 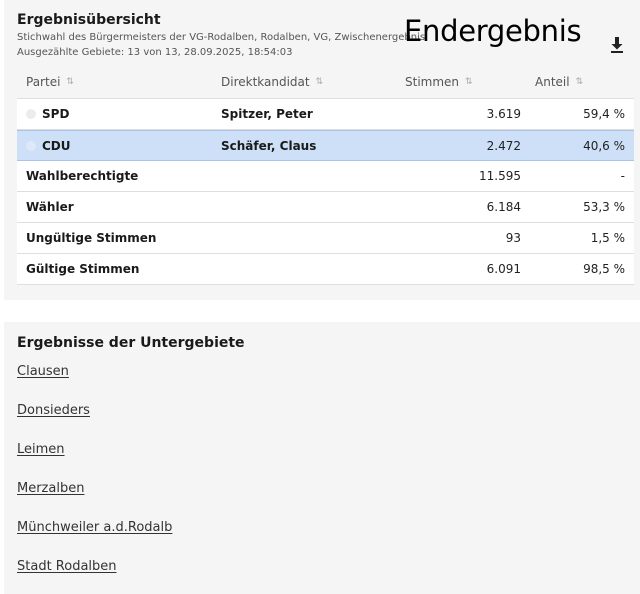 What do you see at coordinates (325, 269) in the screenshot?
I see `summary-row: Gültige Stimmen 6.091 98,5 %` at bounding box center [325, 269].